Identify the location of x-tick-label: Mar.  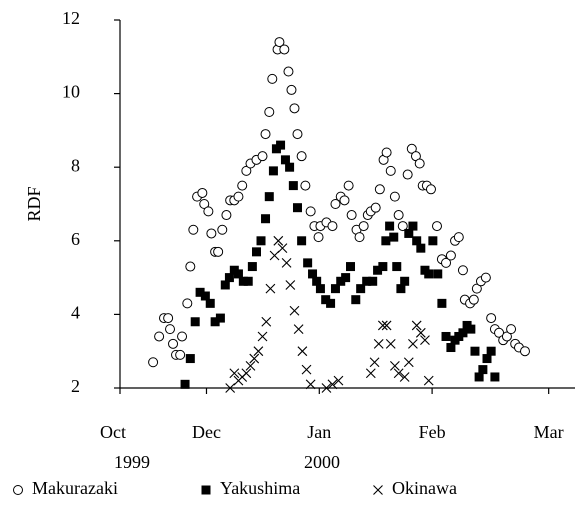
(549, 432).